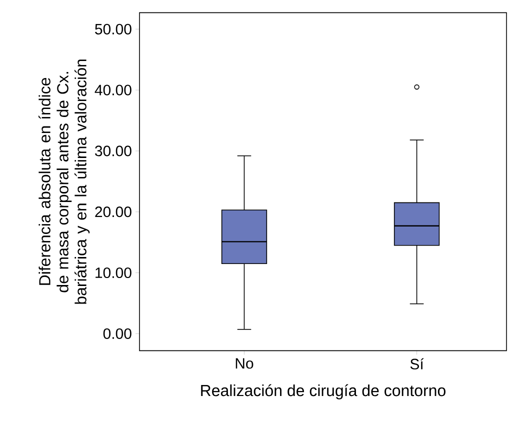 The image size is (508, 429). Describe the element at coordinates (64, 182) in the screenshot. I see `y-axis-title: Diferencia absoluta en índice de masa corporal antes de Cx. bariátrica y en la última valoración` at that location.